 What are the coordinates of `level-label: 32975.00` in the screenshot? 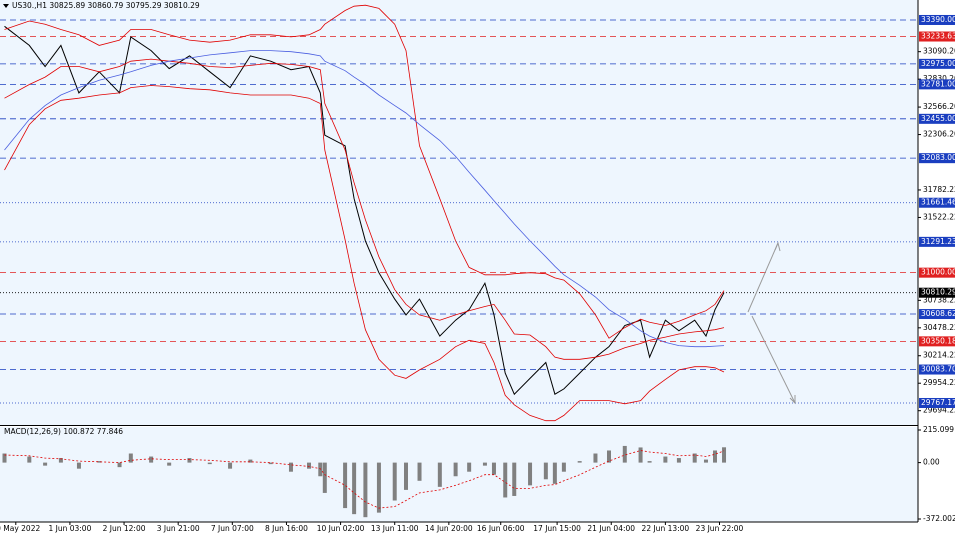 It's located at (938, 63).